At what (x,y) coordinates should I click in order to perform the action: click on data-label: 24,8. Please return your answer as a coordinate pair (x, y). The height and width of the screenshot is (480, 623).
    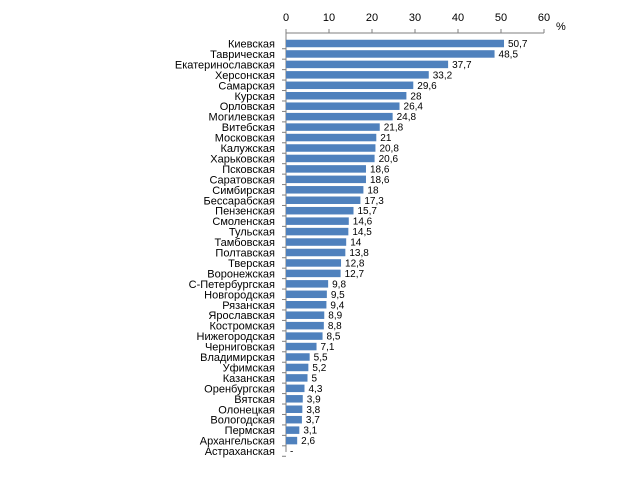
    Looking at the image, I should click on (407, 117).